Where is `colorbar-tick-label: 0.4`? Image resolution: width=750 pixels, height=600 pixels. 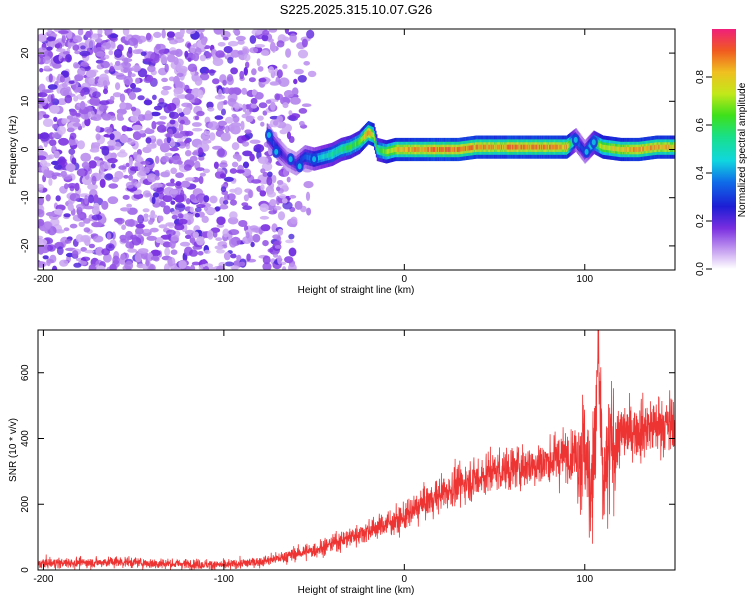 colorbar-tick-label: 0.4 is located at coordinates (700, 173).